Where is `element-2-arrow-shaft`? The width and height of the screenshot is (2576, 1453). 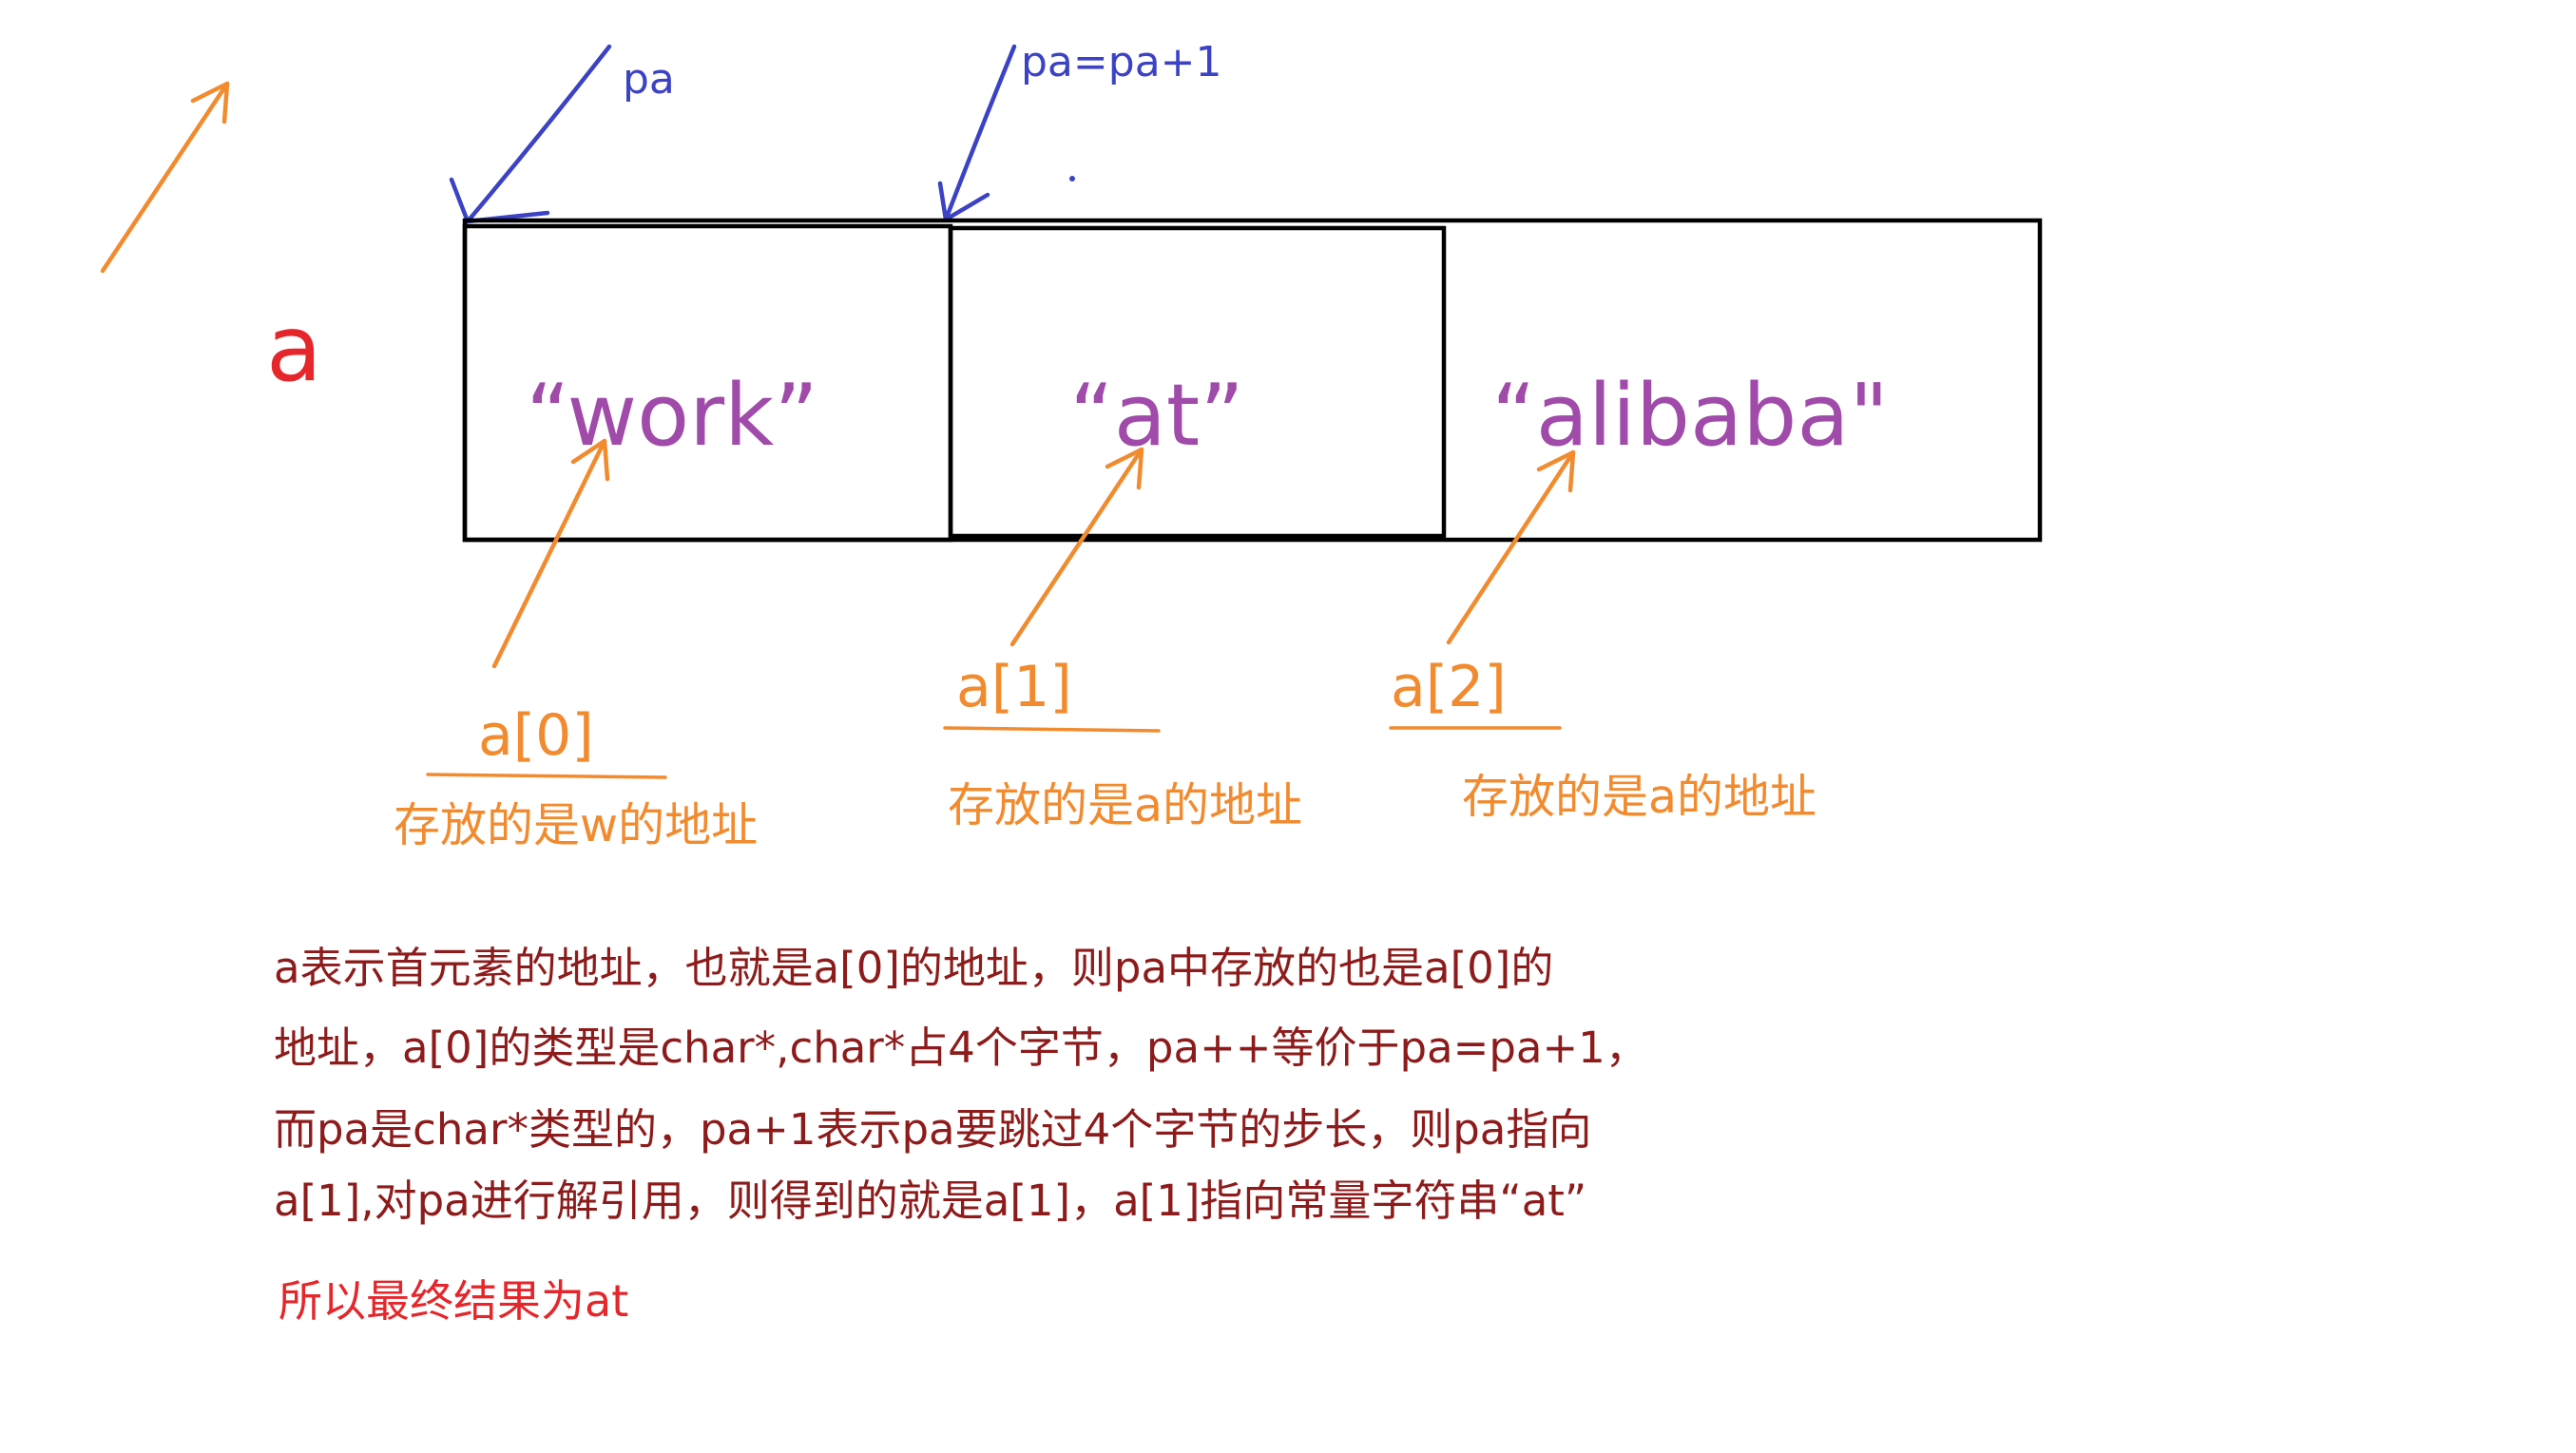 element-2-arrow-shaft is located at coordinates (1511, 547).